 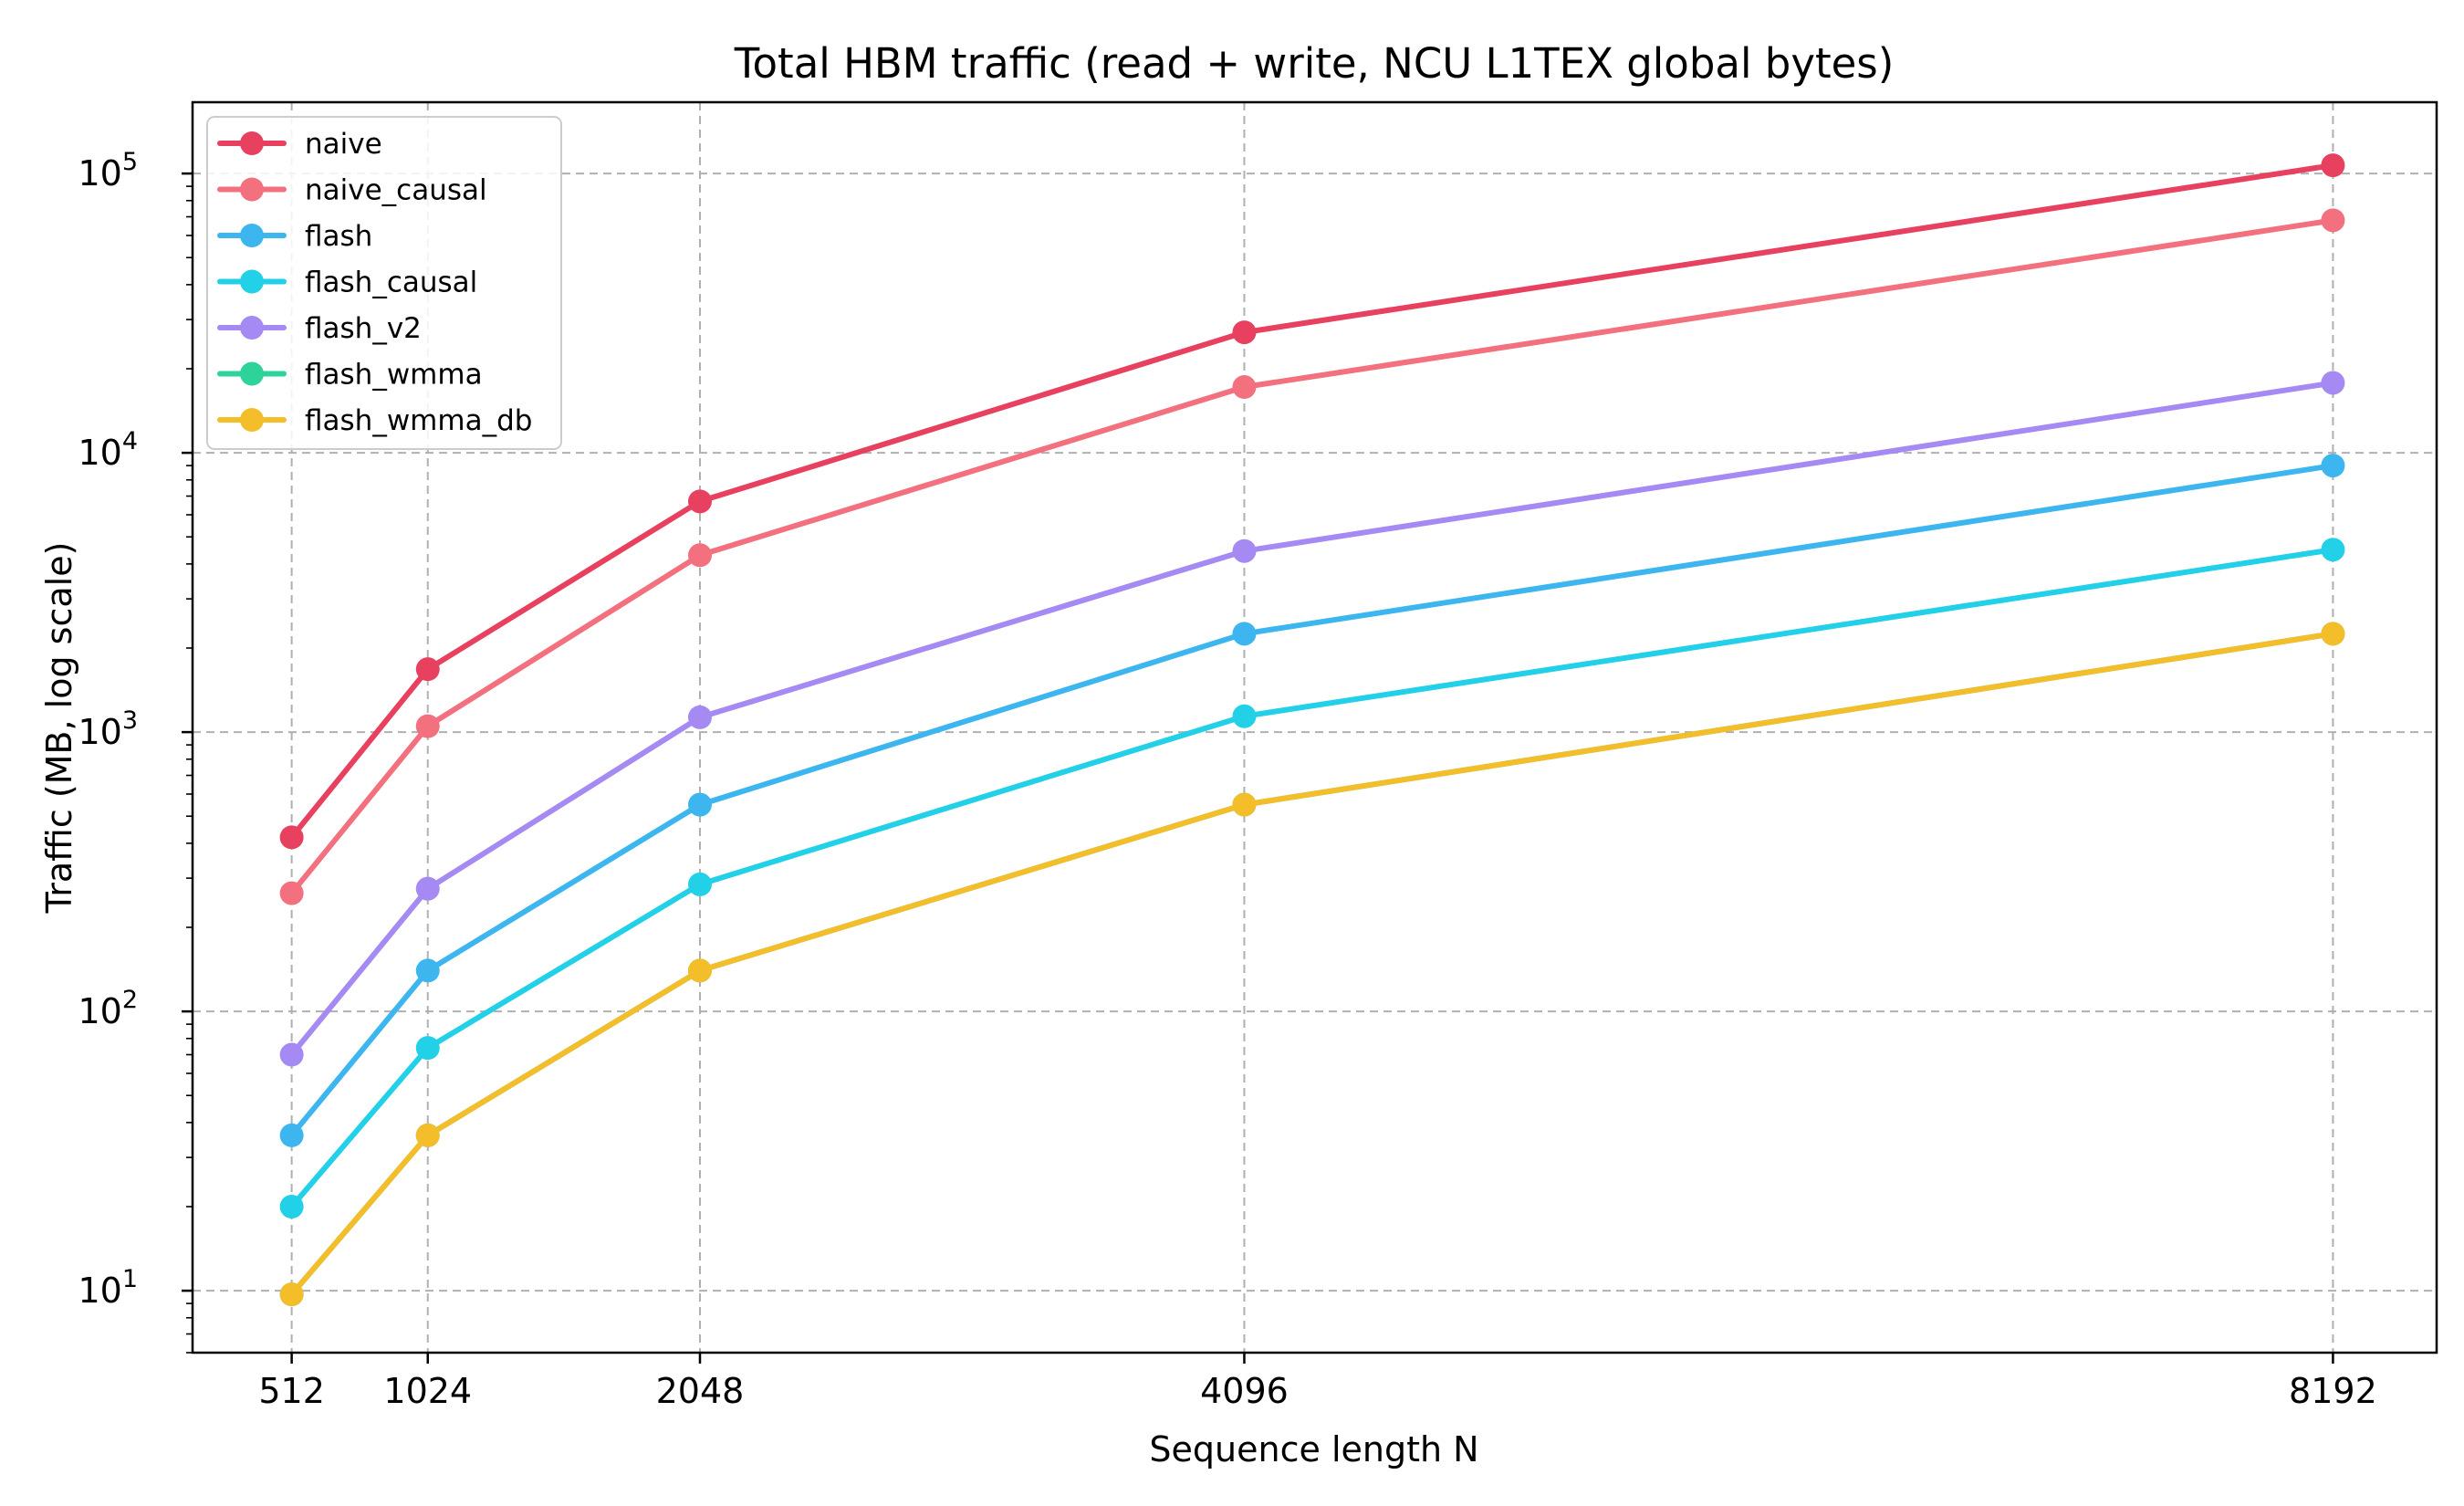 What do you see at coordinates (130, 162) in the screenshot?
I see `y-tick-exponent: 5` at bounding box center [130, 162].